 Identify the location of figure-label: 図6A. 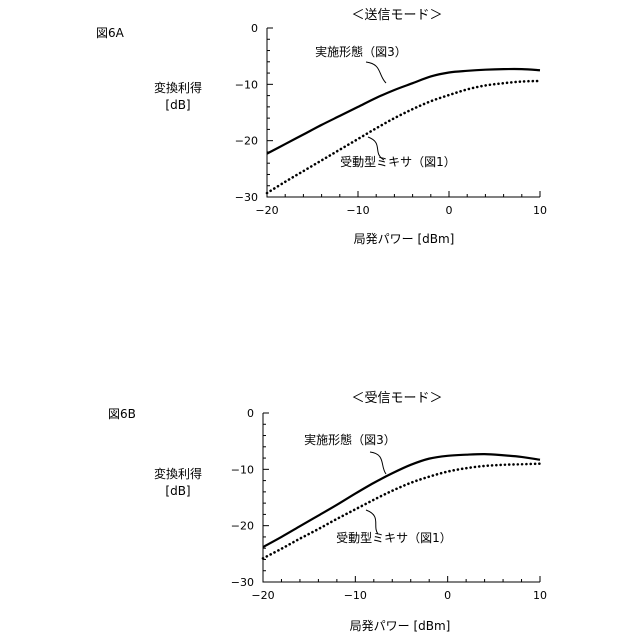
(110, 33).